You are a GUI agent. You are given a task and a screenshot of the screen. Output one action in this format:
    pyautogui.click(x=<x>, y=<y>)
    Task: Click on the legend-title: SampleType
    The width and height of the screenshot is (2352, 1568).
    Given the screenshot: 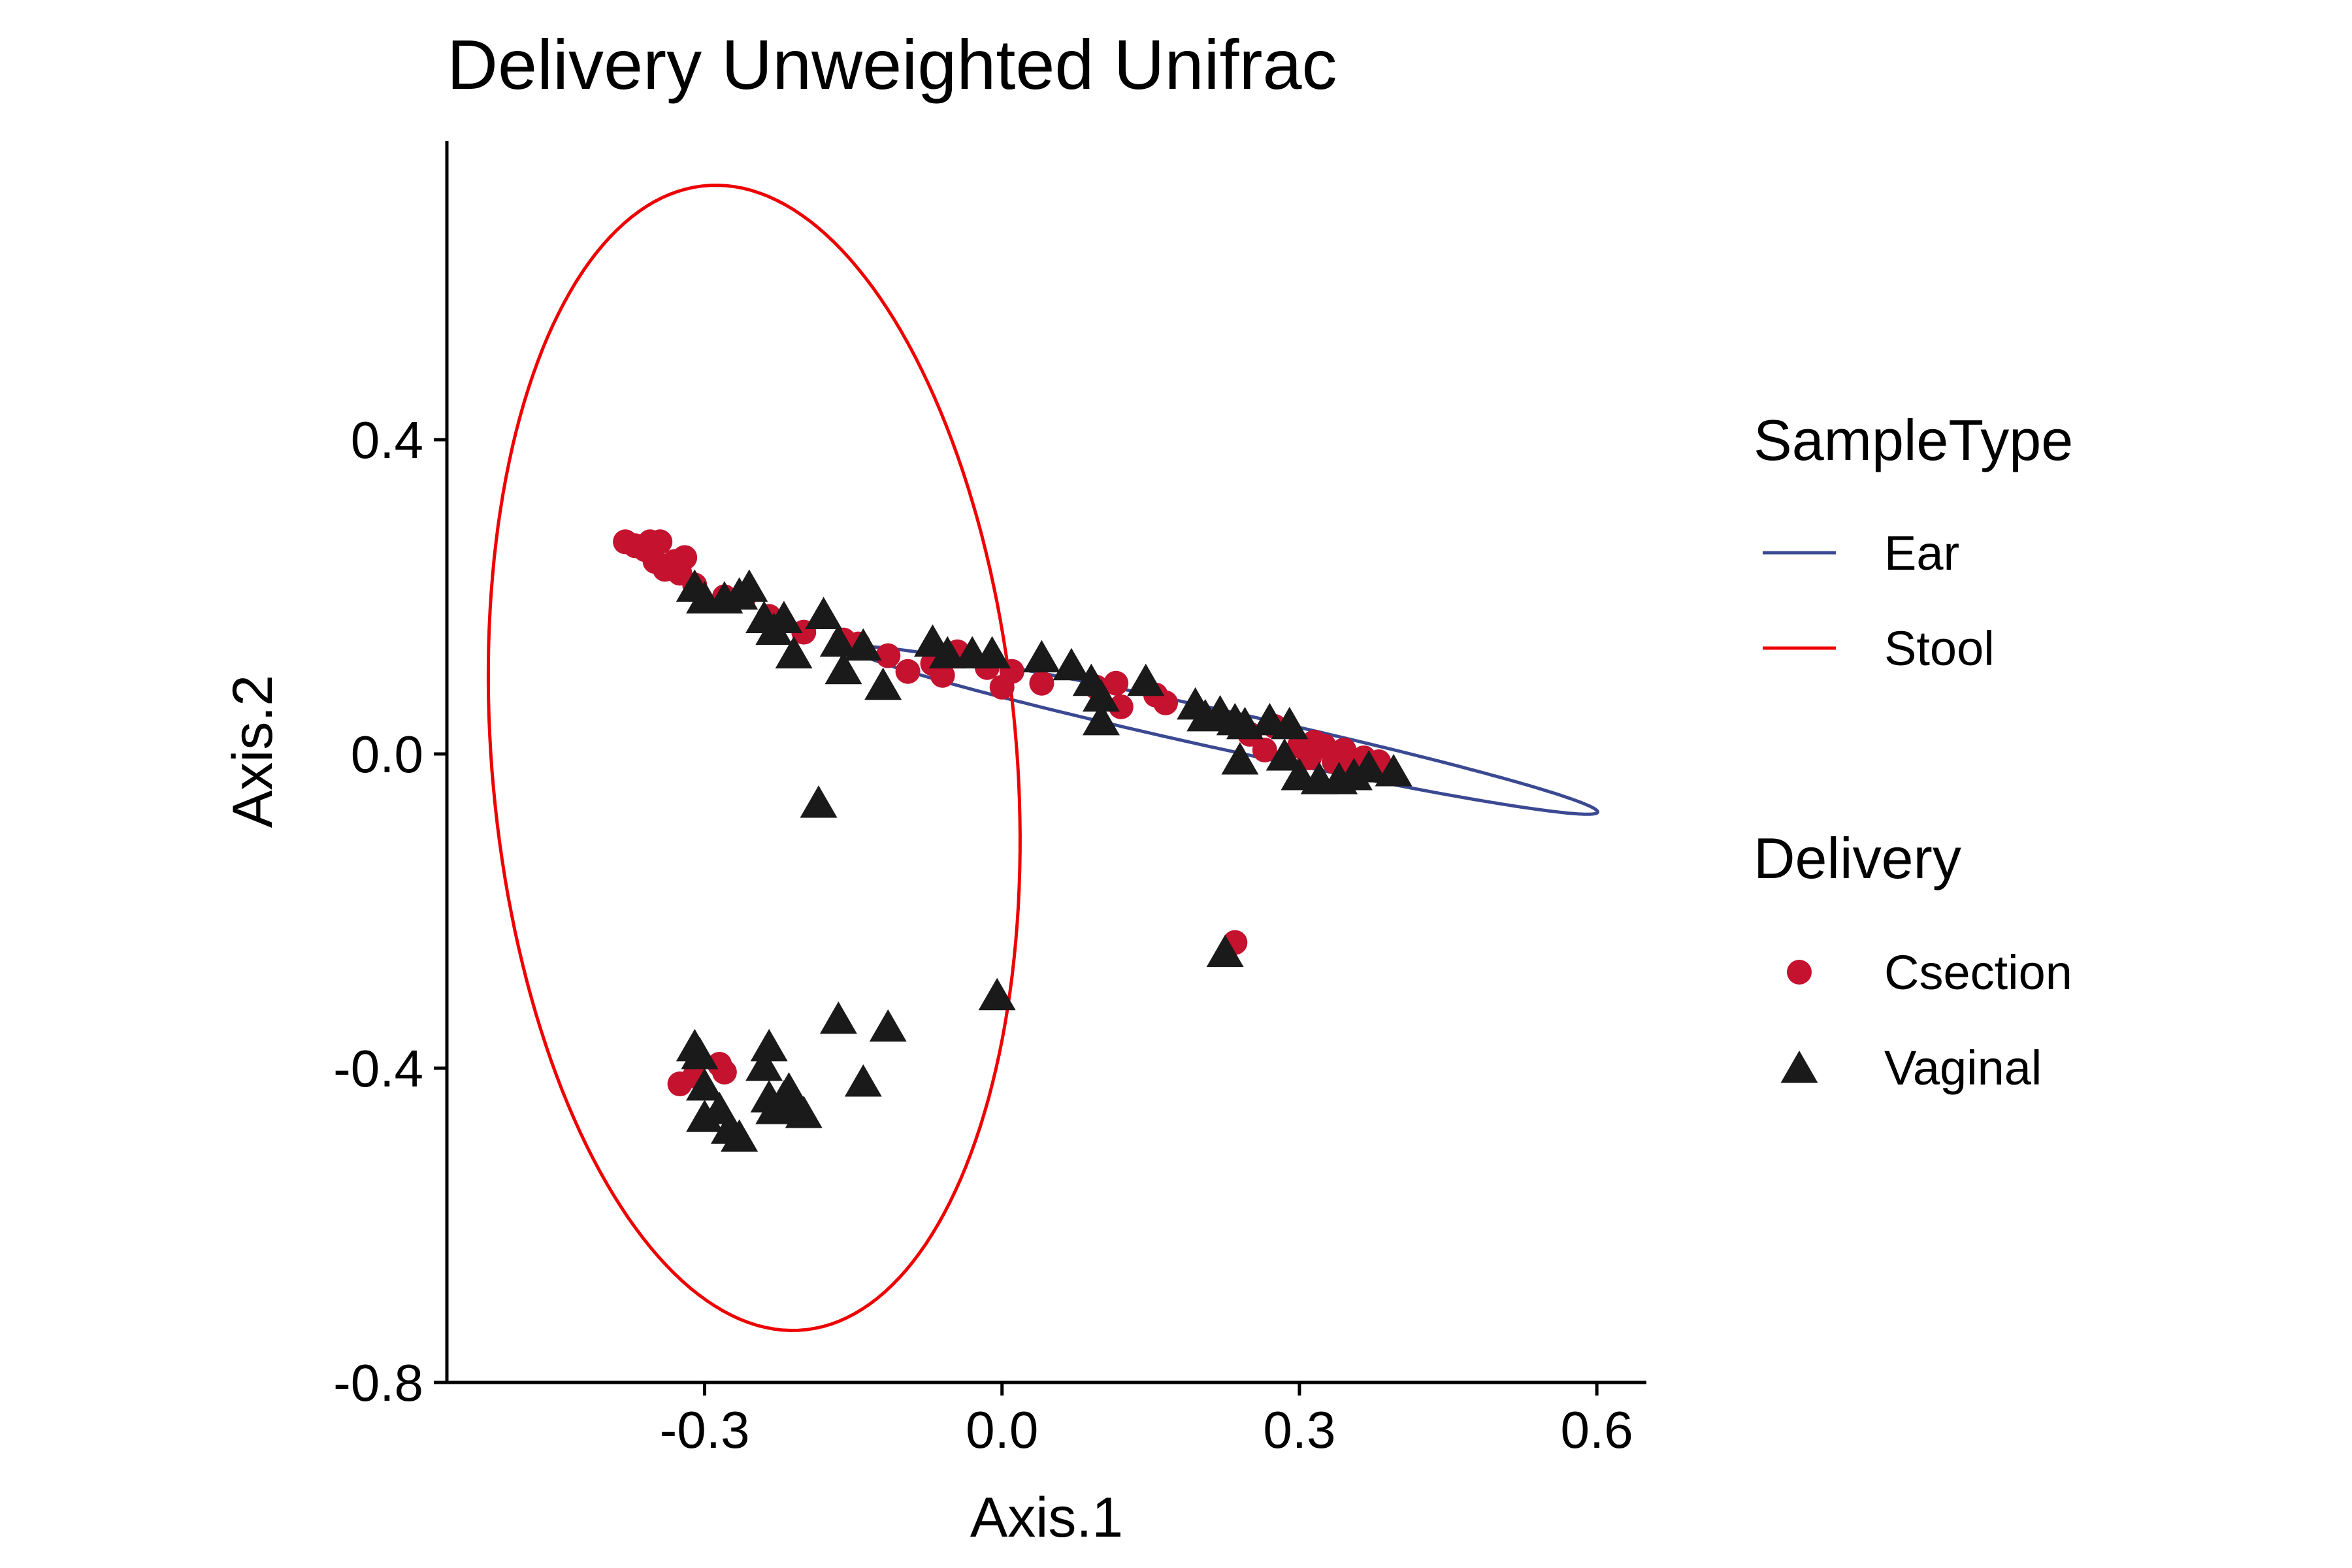 What is the action you would take?
    pyautogui.click(x=1913, y=440)
    